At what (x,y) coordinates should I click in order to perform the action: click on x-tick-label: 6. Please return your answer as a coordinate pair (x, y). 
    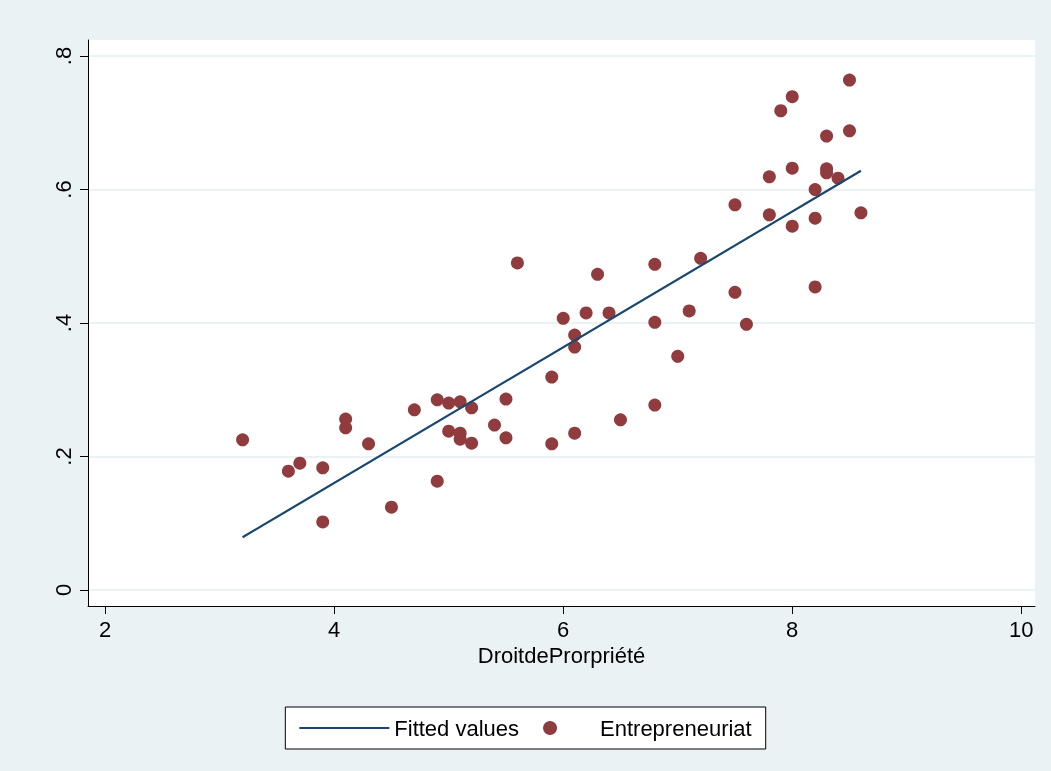
    Looking at the image, I should click on (563, 629).